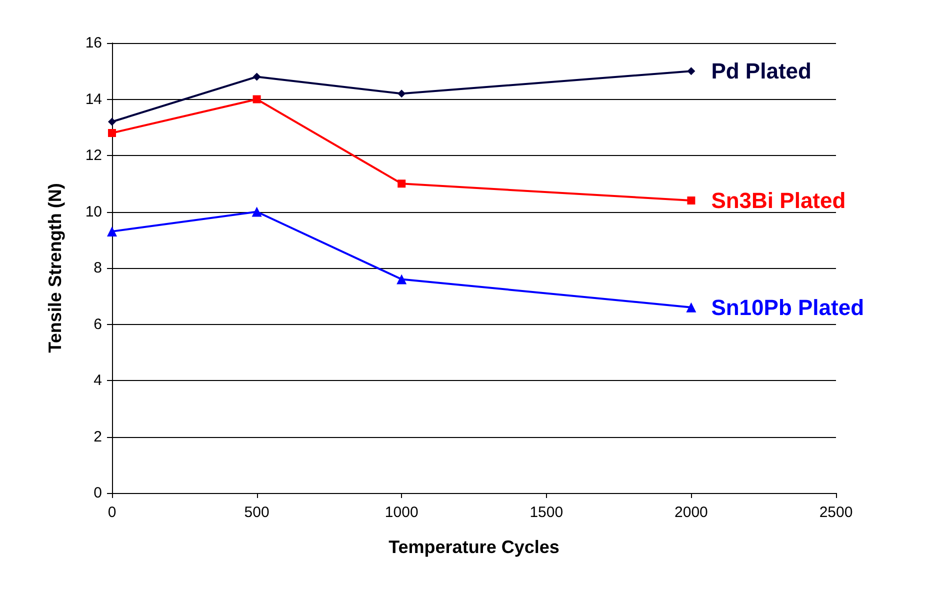 The height and width of the screenshot is (601, 938). I want to click on y-tick-label: 14, so click(93, 99).